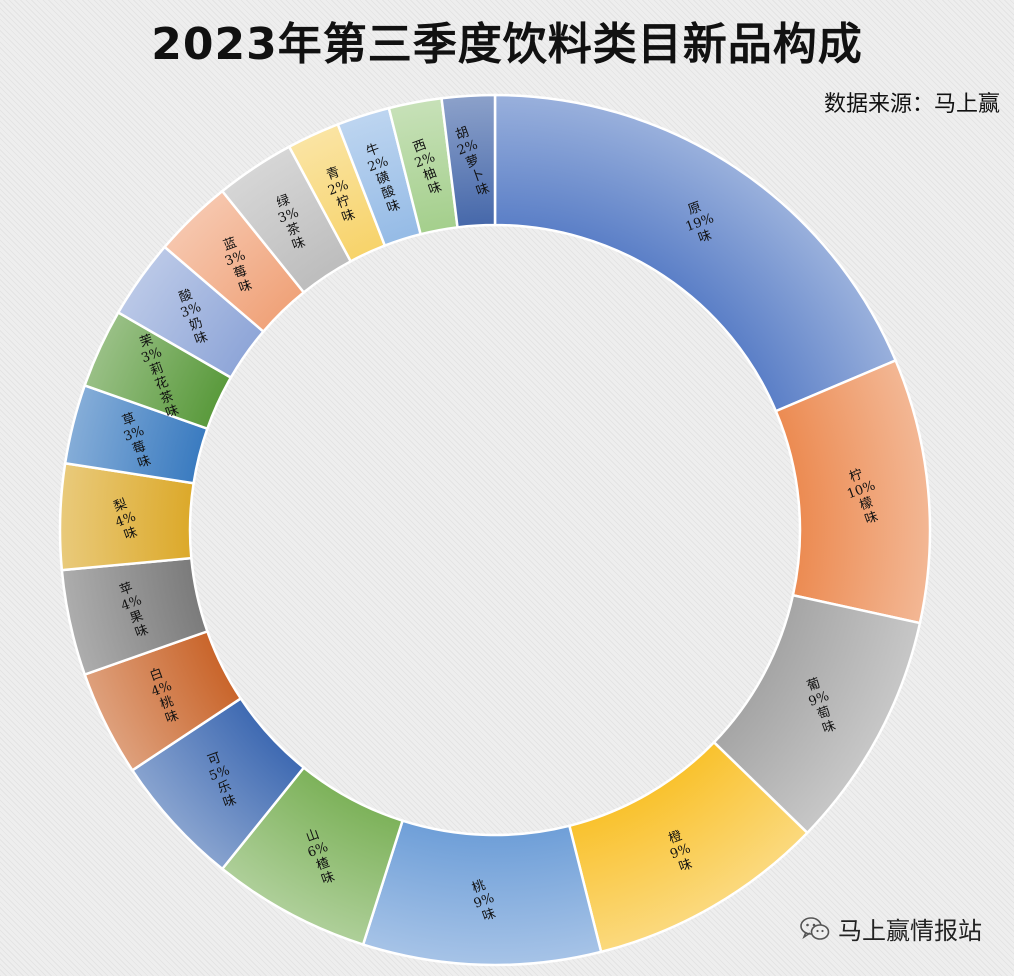 The width and height of the screenshot is (1014, 976). I want to click on slice-label: 蓝3%莓味, so click(238, 265).